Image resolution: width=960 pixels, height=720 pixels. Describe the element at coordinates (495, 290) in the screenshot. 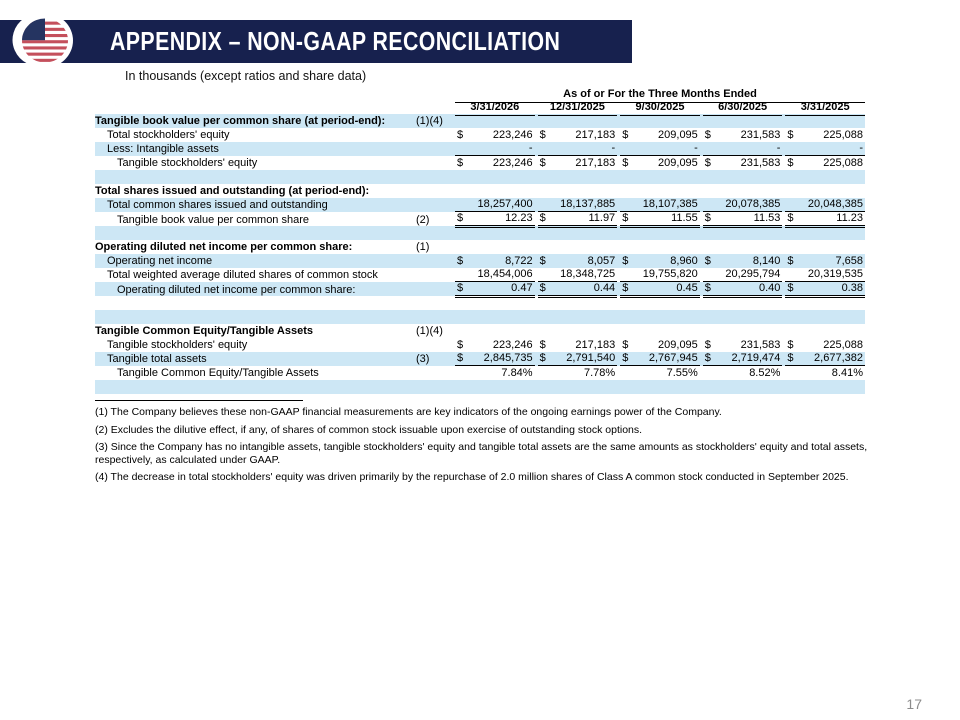

I see `cell-value: $0.47` at that location.